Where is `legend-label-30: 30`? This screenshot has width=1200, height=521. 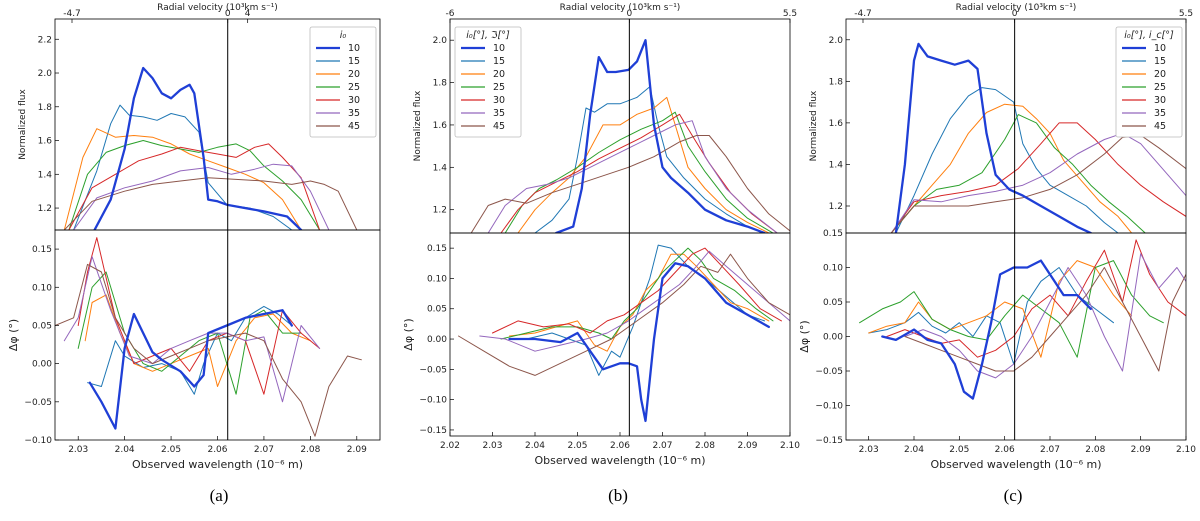 legend-label-30: 30 is located at coordinates (354, 100).